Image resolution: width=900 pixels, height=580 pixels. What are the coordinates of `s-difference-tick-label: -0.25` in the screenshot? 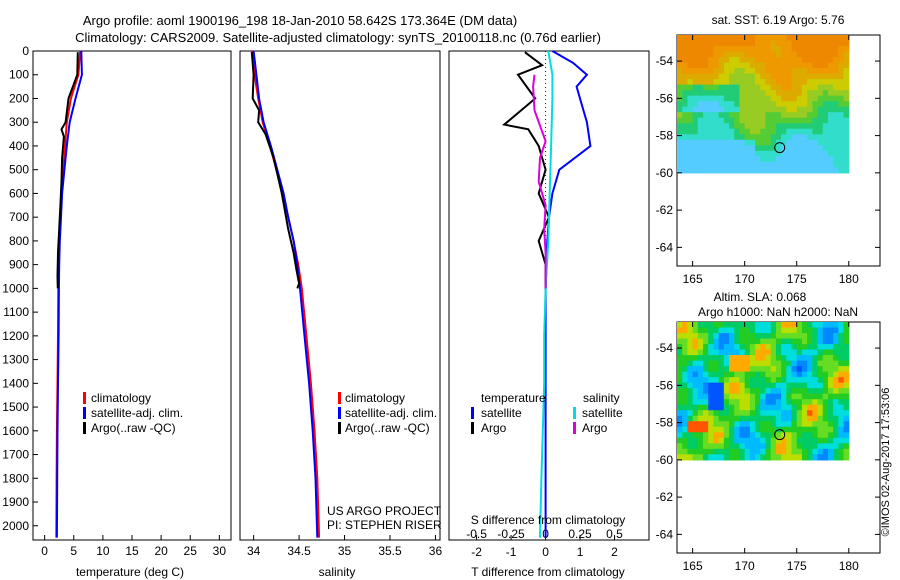 It's located at (511, 534).